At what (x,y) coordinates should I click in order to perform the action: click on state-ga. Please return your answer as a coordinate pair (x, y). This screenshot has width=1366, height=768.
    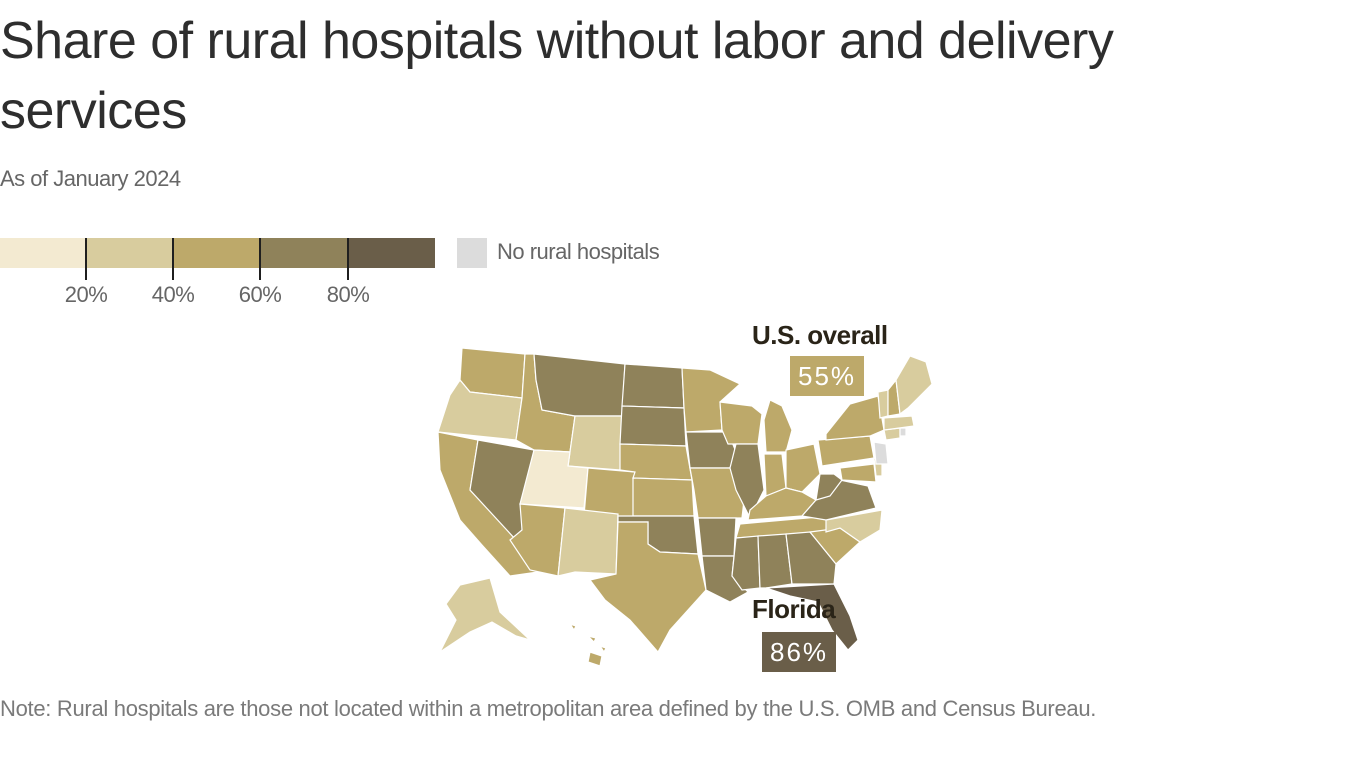
    Looking at the image, I should click on (811, 558).